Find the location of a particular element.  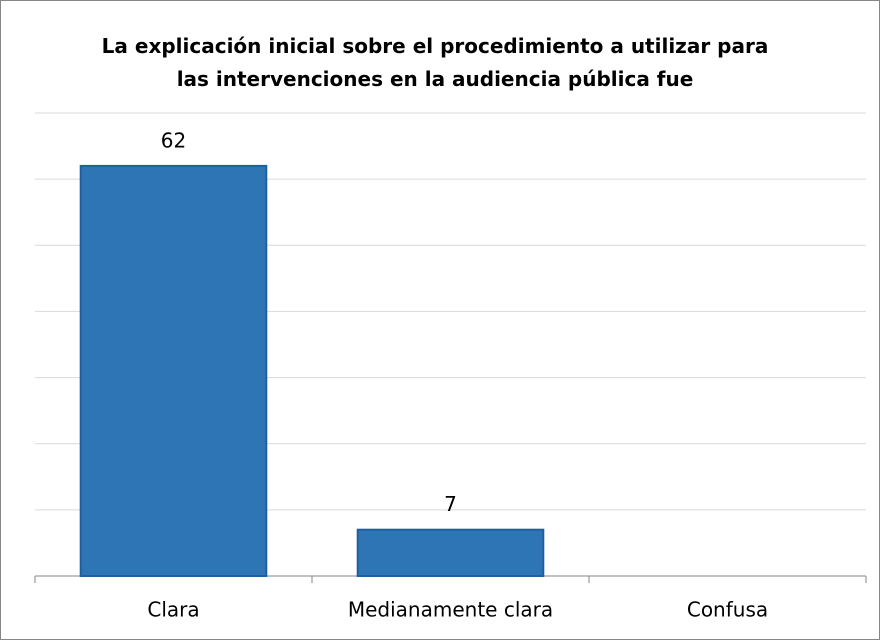

x-tick-label: Medianamente clara is located at coordinates (450, 610).